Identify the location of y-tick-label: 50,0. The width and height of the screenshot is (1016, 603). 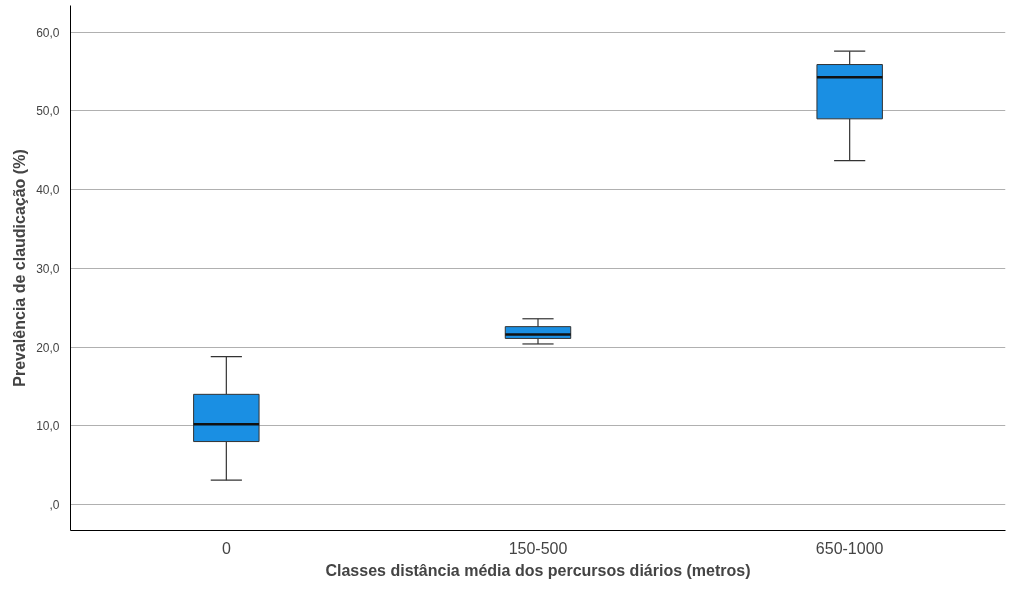
(48, 111).